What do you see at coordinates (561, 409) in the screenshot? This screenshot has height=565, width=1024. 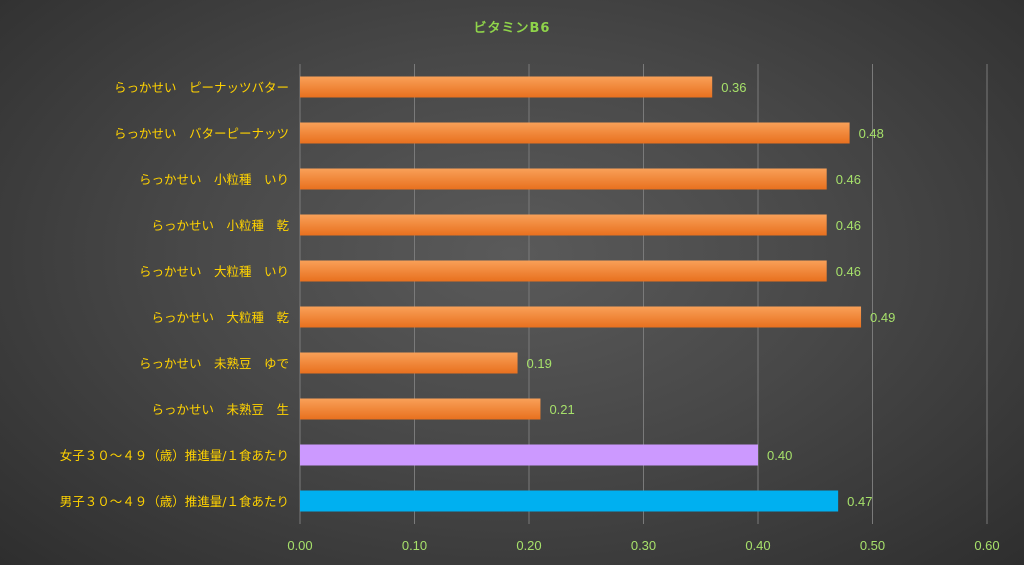 I see `data-label: 0.21` at bounding box center [561, 409].